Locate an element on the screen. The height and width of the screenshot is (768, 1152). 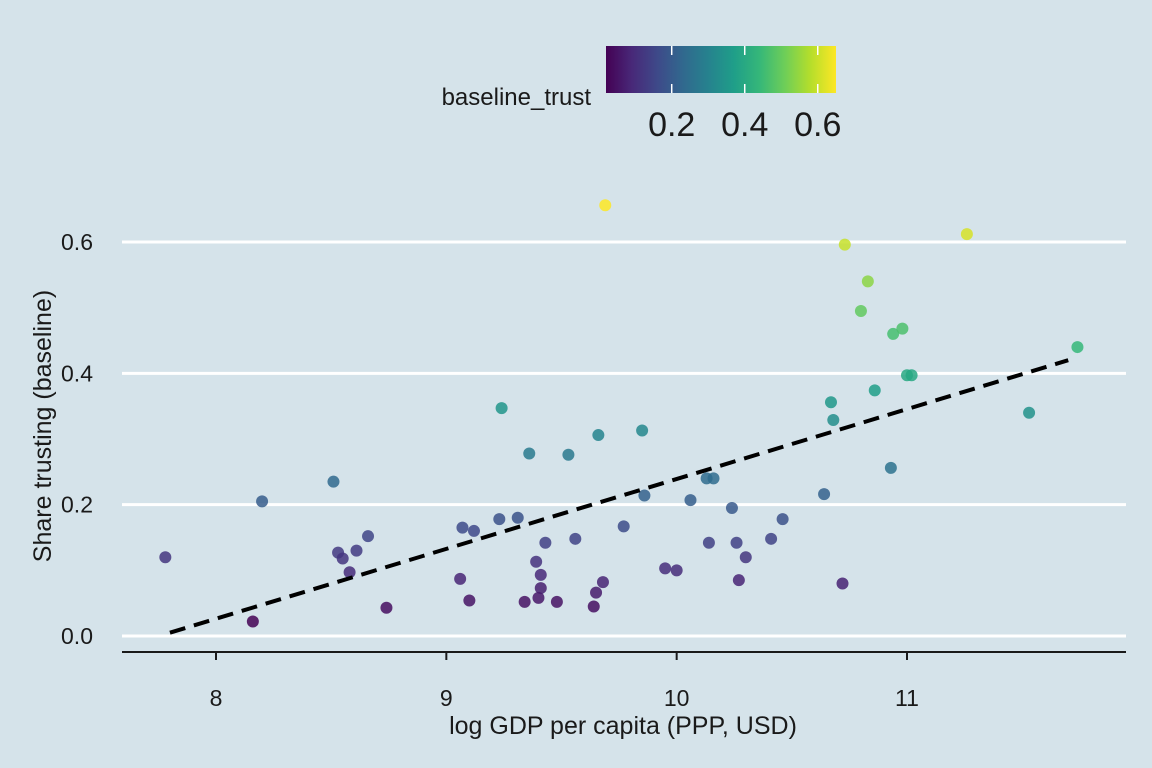
x-axis-title: log GDP per capita (PPP, USD) is located at coordinates (623, 726).